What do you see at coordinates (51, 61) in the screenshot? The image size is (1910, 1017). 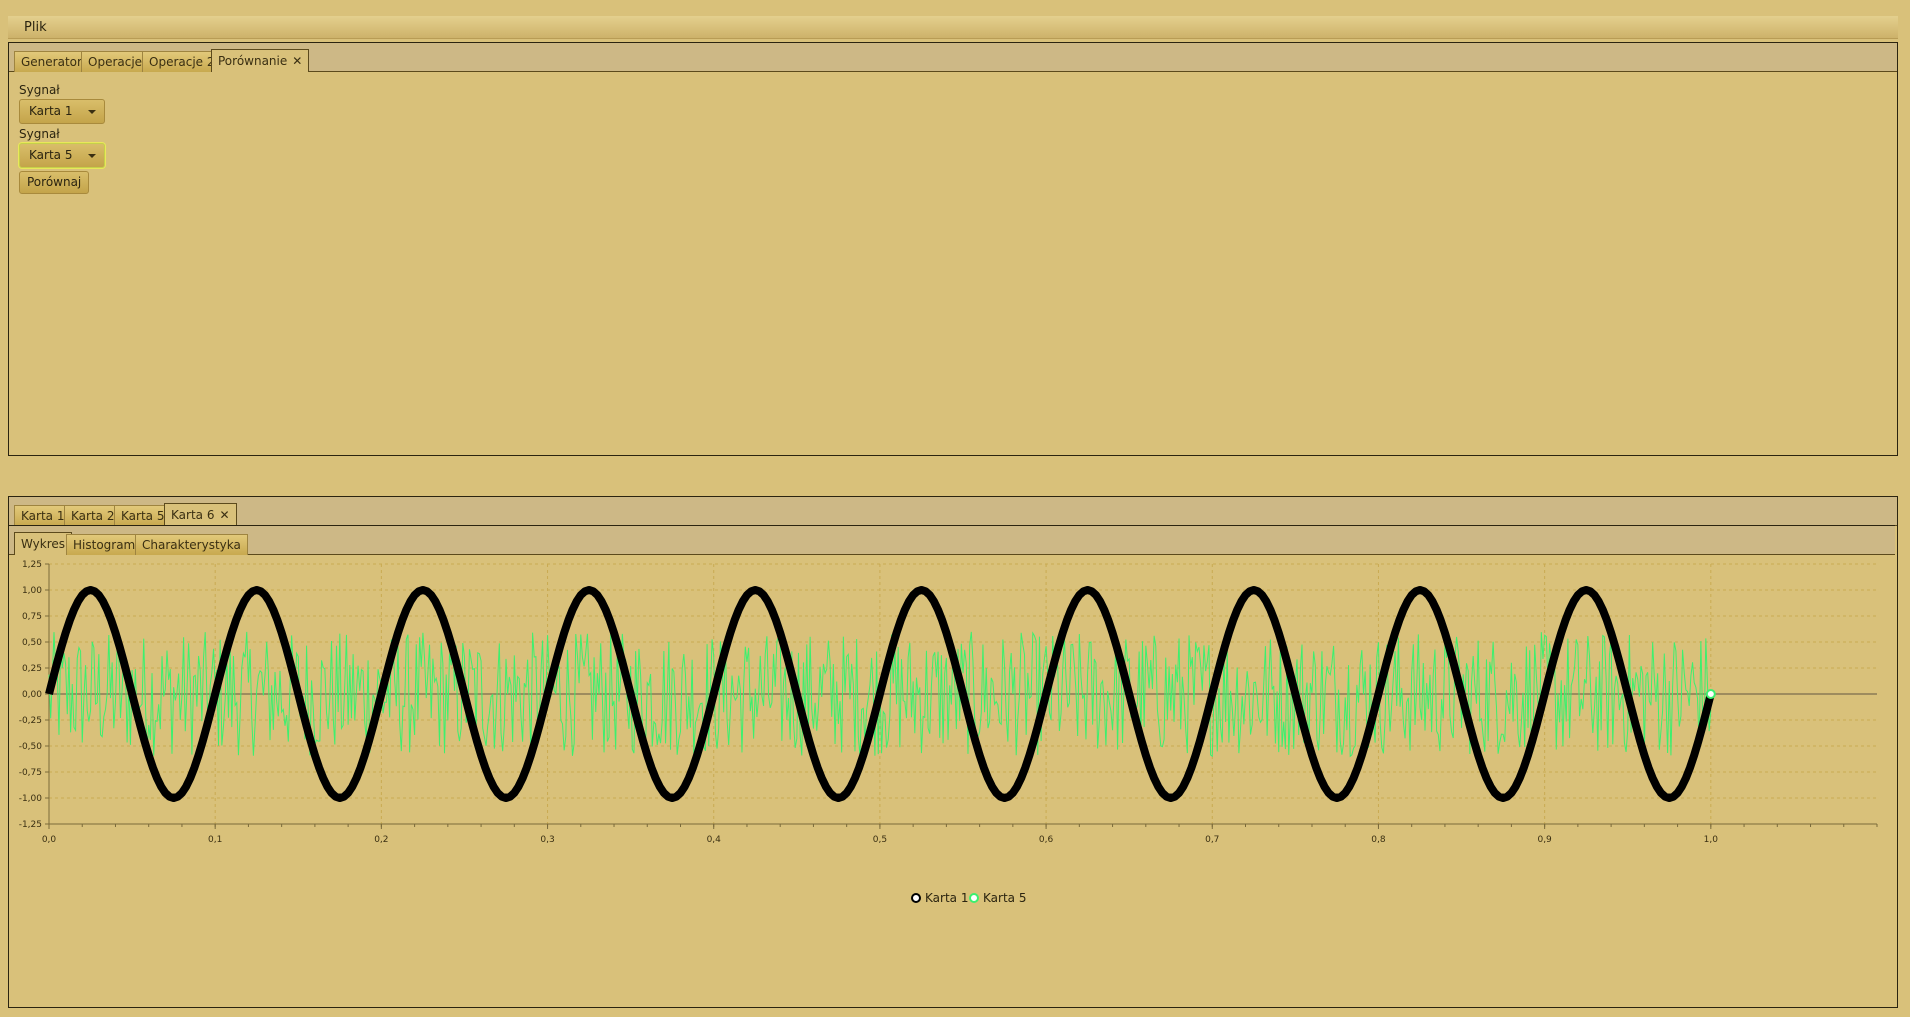 I see `tab-generator: Generator` at bounding box center [51, 61].